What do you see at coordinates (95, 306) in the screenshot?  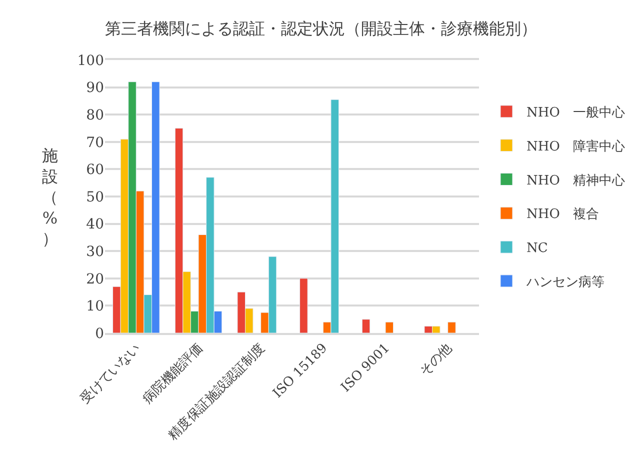 I see `y-tick-label: 10` at bounding box center [95, 306].